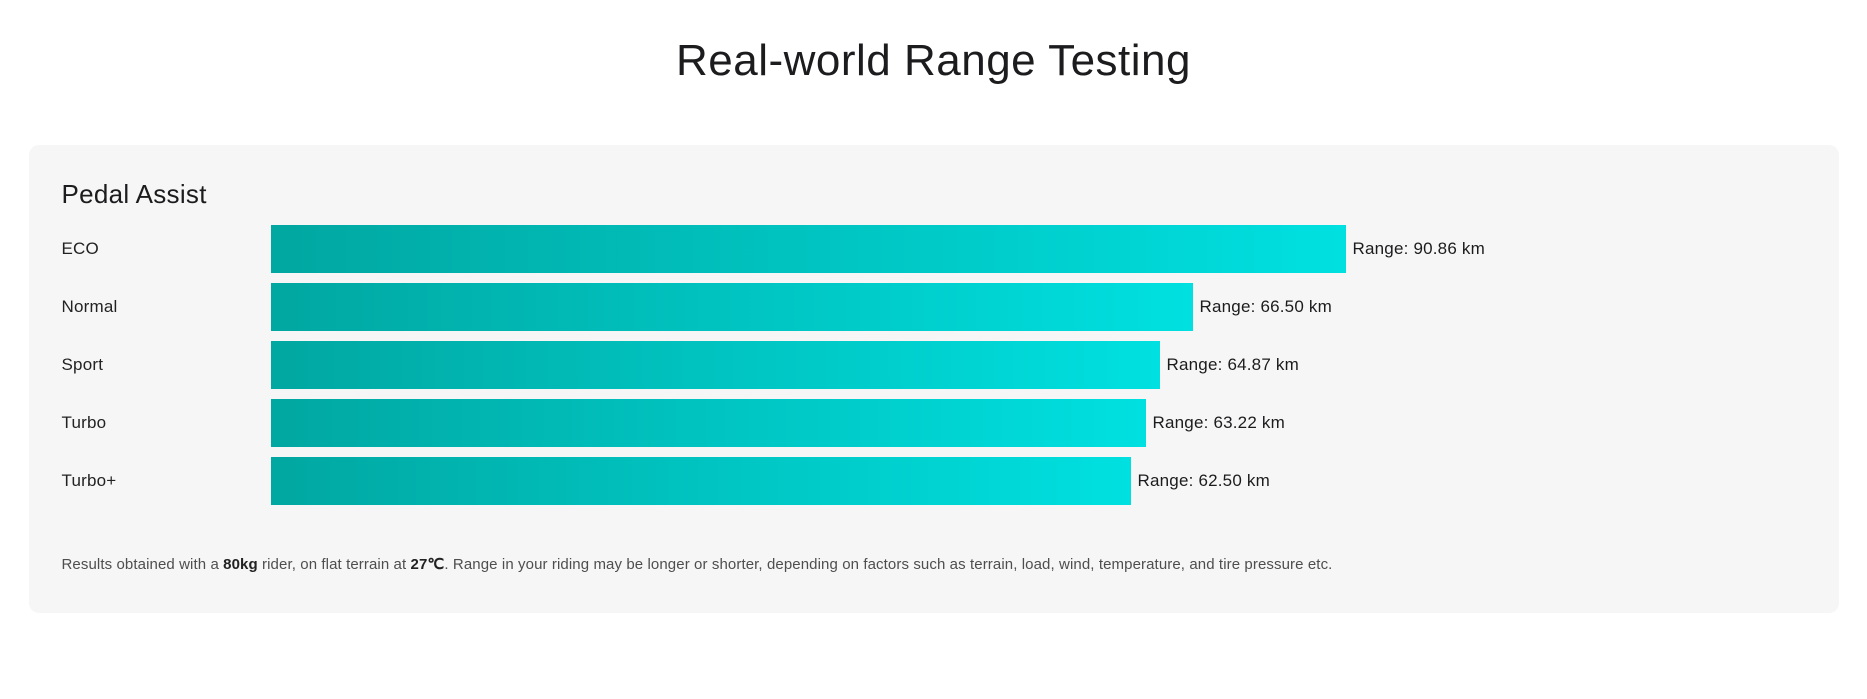  What do you see at coordinates (1418, 248) in the screenshot?
I see `range-value-label: Range: 90.86 km` at bounding box center [1418, 248].